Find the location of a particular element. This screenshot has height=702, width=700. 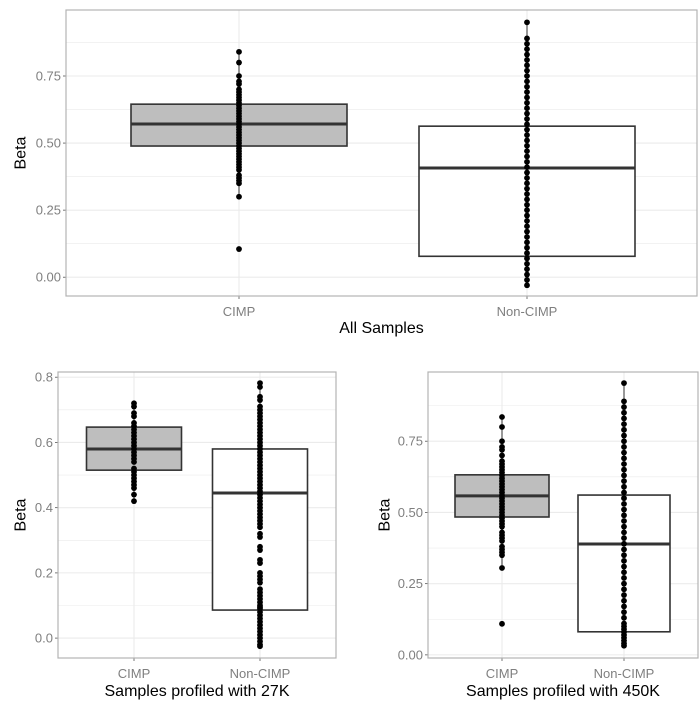

x-tick-label: Non-CIMP is located at coordinates (624, 673).